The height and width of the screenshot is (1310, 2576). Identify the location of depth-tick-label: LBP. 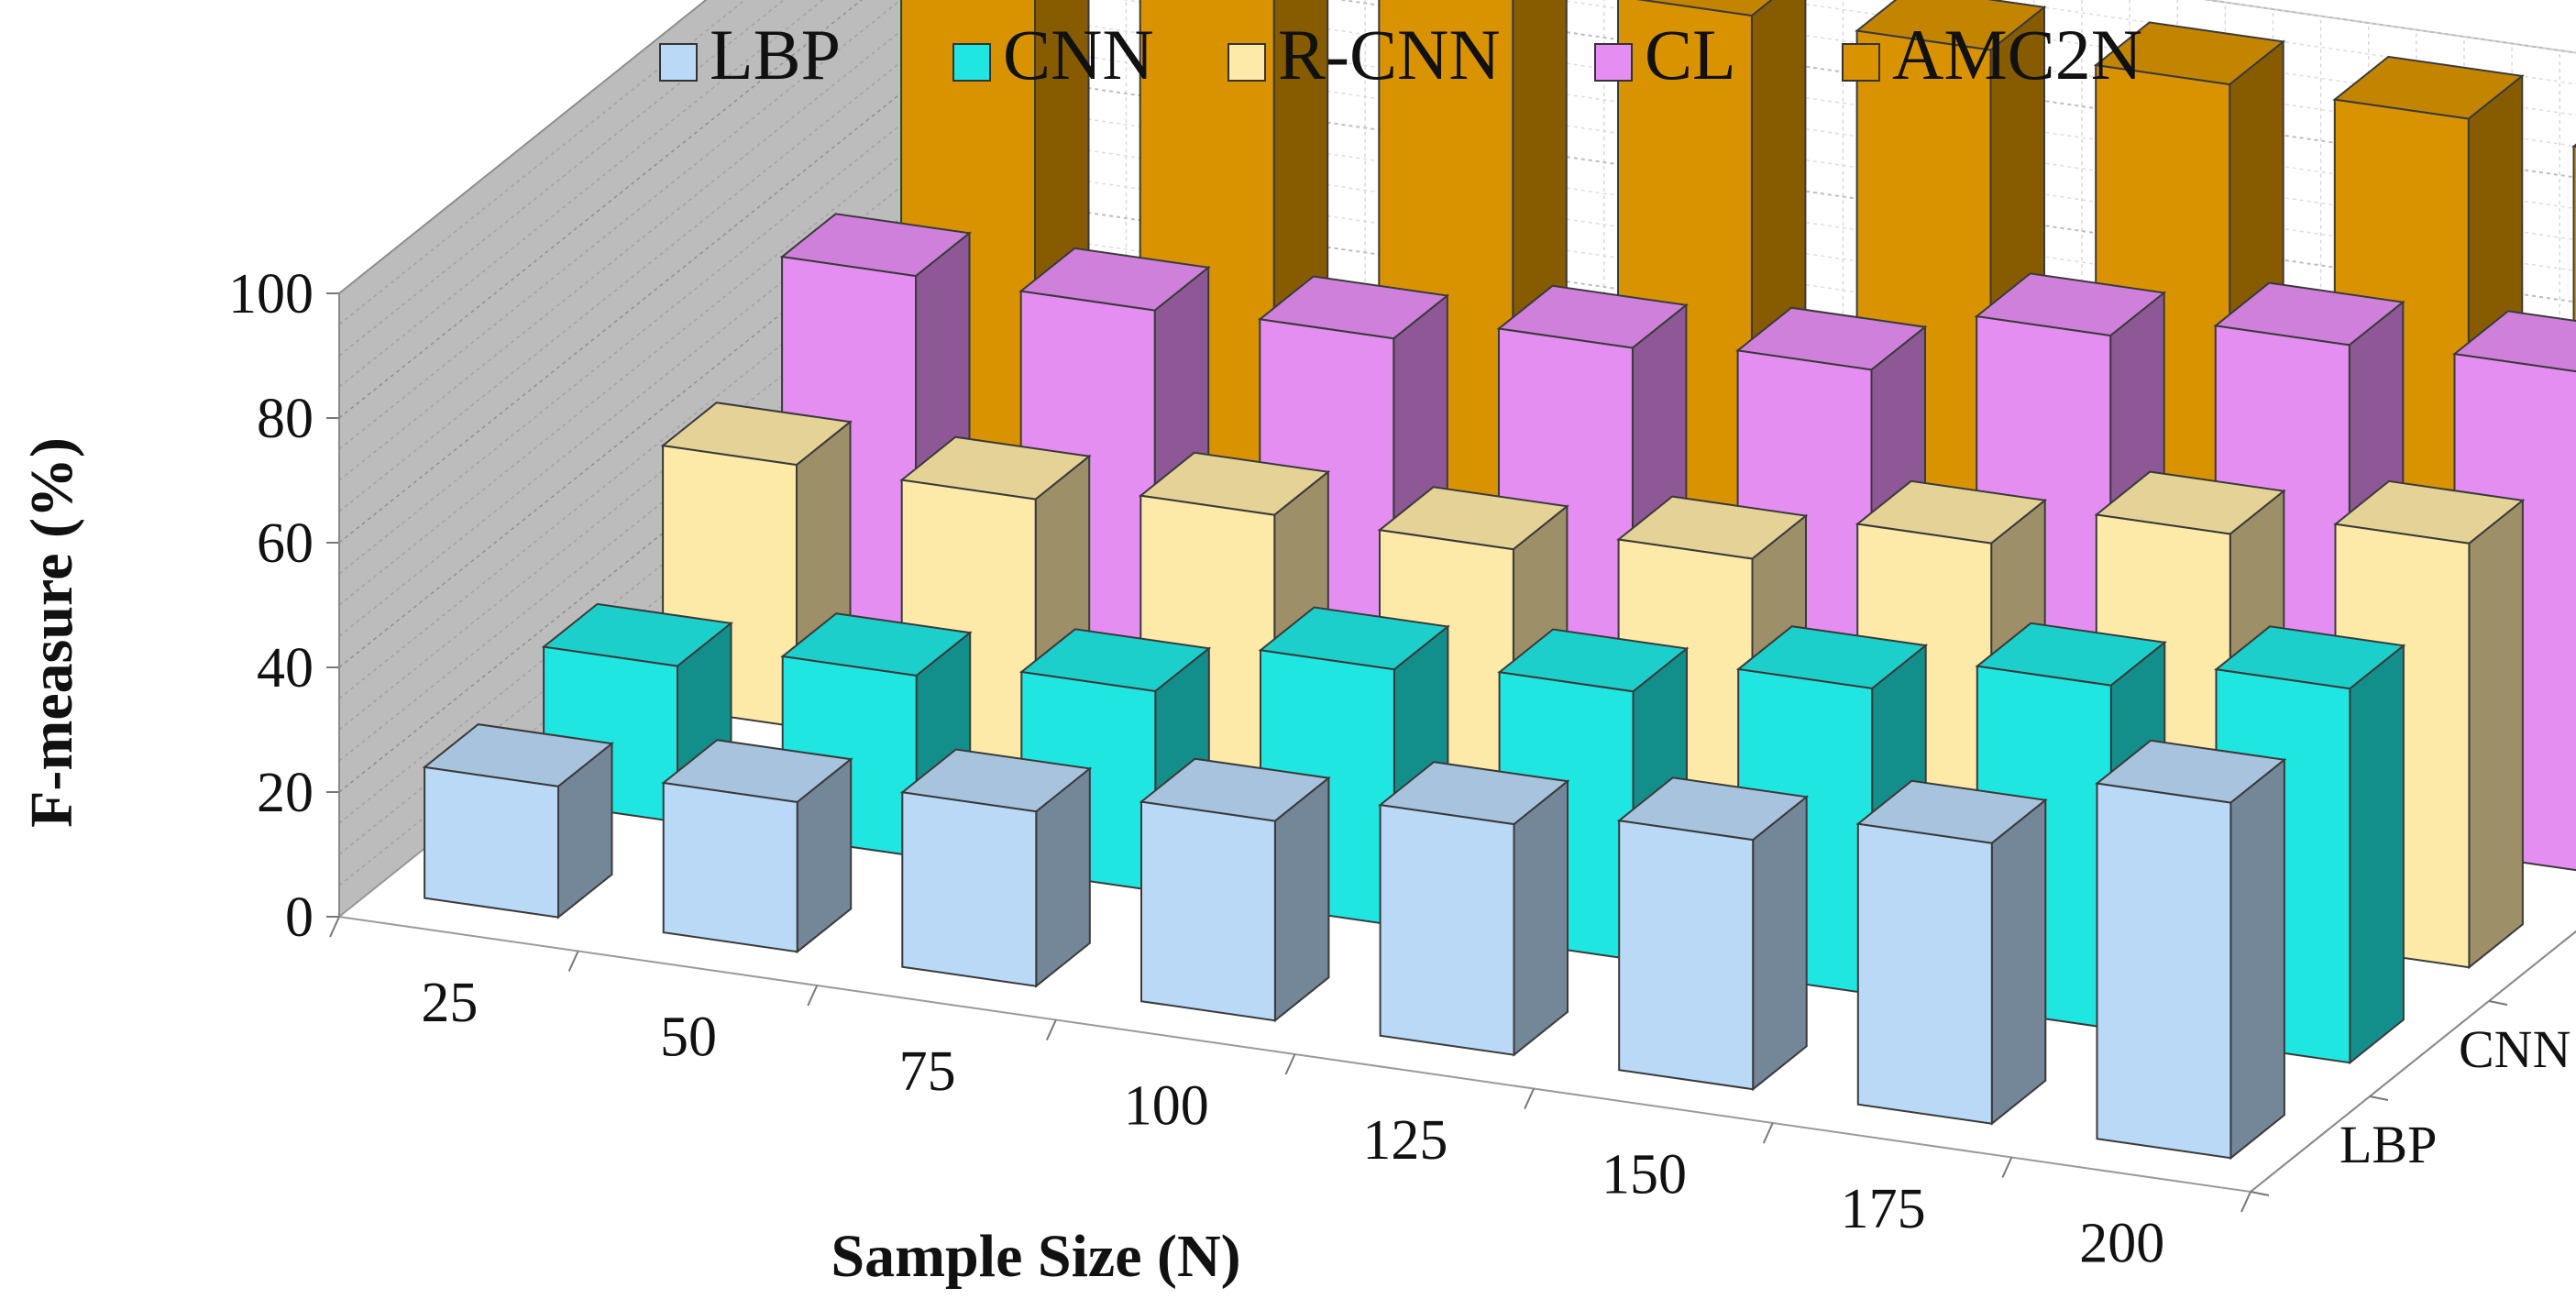
(2388, 1144).